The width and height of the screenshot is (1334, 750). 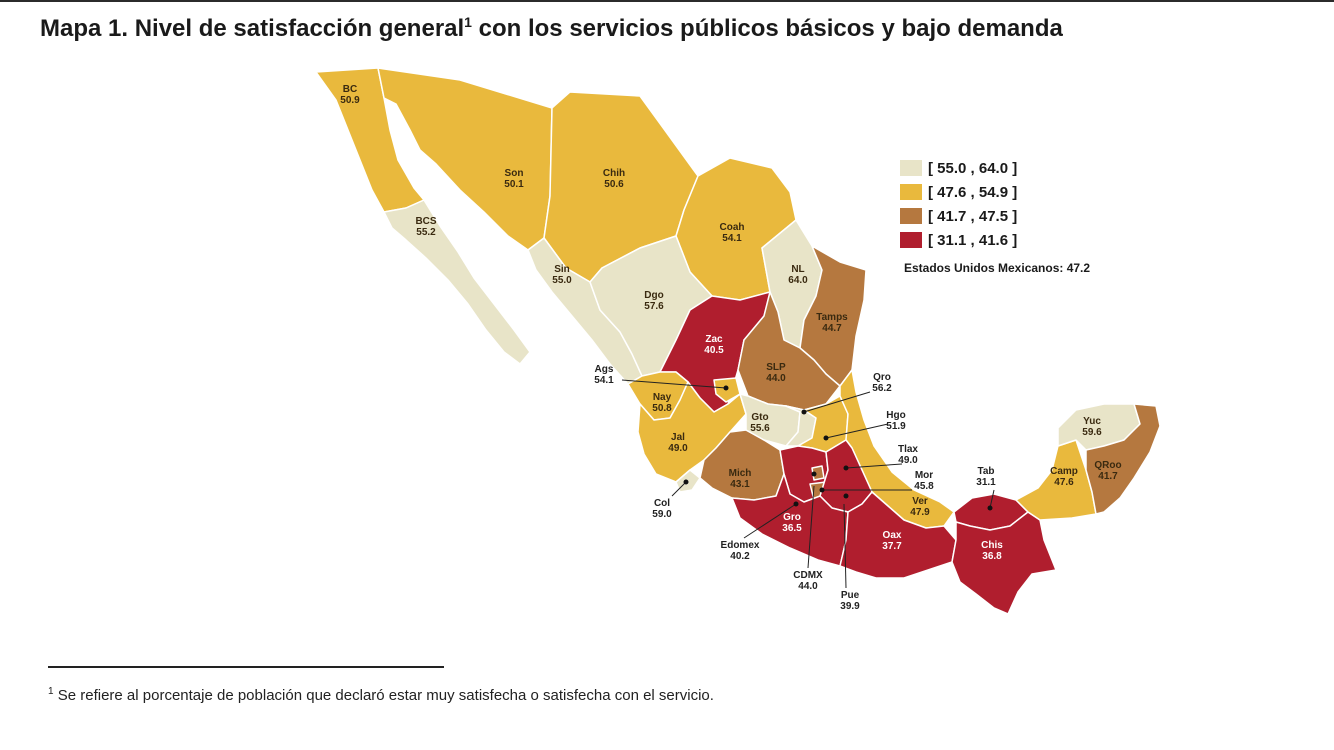 What do you see at coordinates (740, 545) in the screenshot?
I see `state-label-Edomex: Edomex` at bounding box center [740, 545].